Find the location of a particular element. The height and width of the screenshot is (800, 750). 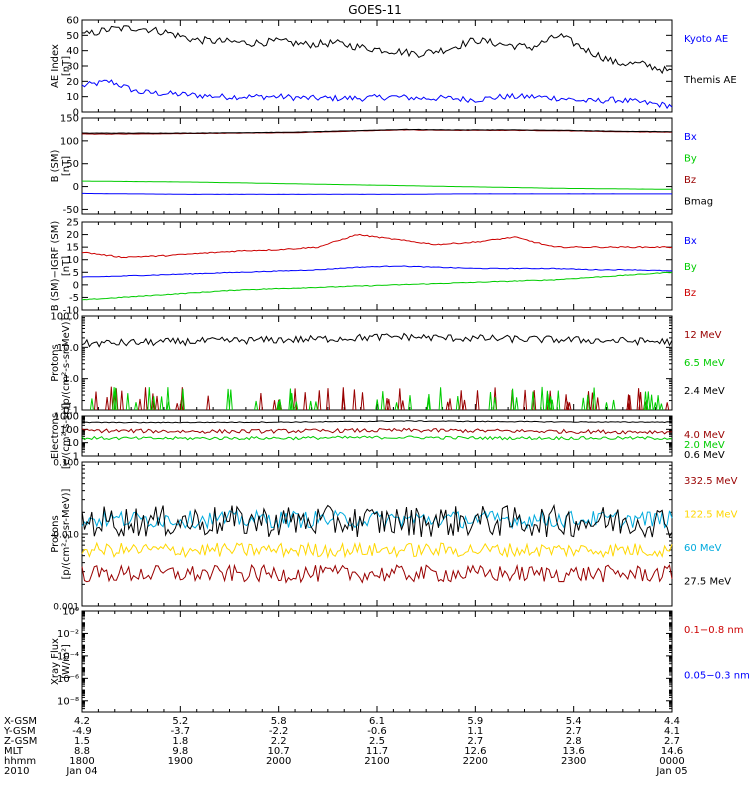

ephemeris-value: Jan 05 is located at coordinates (671, 771).